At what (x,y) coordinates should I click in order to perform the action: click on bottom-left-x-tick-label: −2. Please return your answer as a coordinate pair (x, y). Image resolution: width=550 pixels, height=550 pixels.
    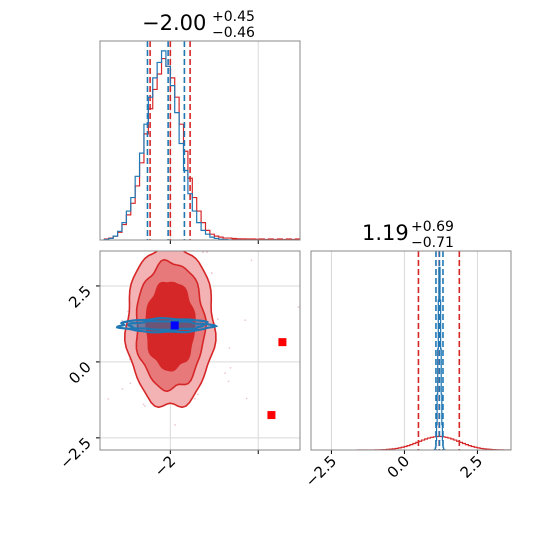
    Looking at the image, I should click on (165, 466).